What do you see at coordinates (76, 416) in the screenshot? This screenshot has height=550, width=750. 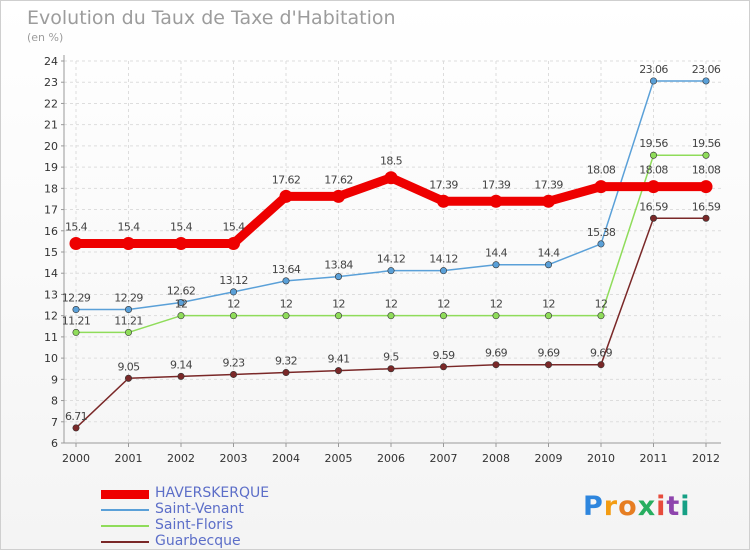 I see `data-label-guarbecque: 6.71` at bounding box center [76, 416].